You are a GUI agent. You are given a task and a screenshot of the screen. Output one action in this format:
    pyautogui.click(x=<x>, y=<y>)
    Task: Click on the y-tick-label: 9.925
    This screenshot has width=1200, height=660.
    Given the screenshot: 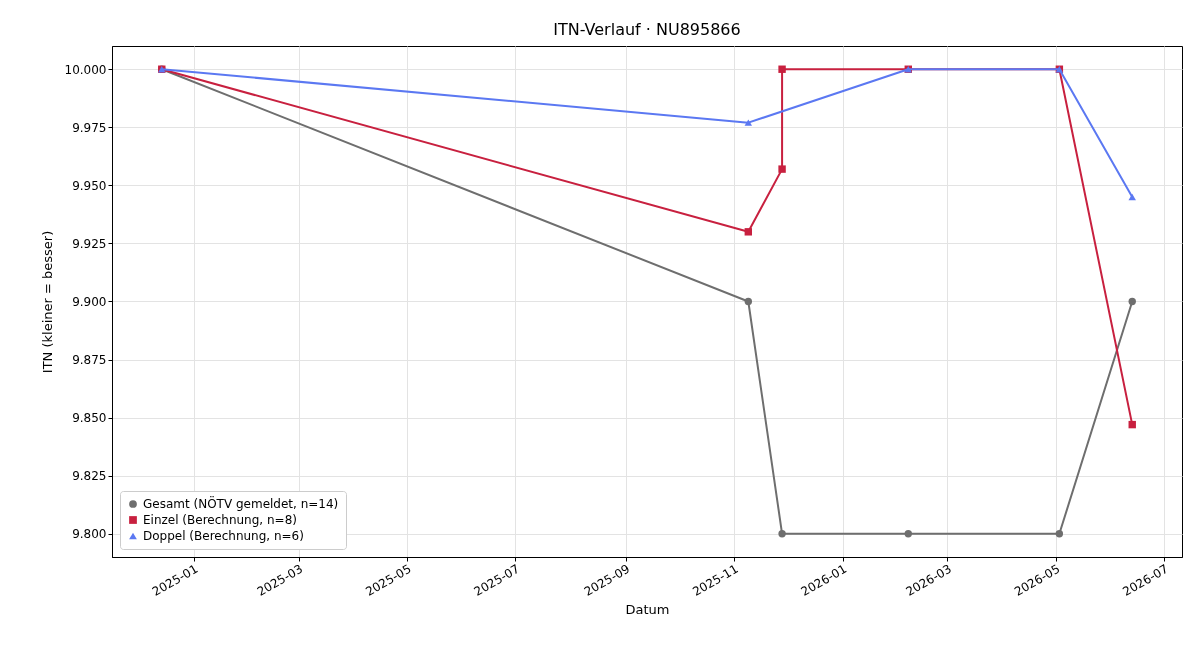 What is the action you would take?
    pyautogui.click(x=89, y=243)
    